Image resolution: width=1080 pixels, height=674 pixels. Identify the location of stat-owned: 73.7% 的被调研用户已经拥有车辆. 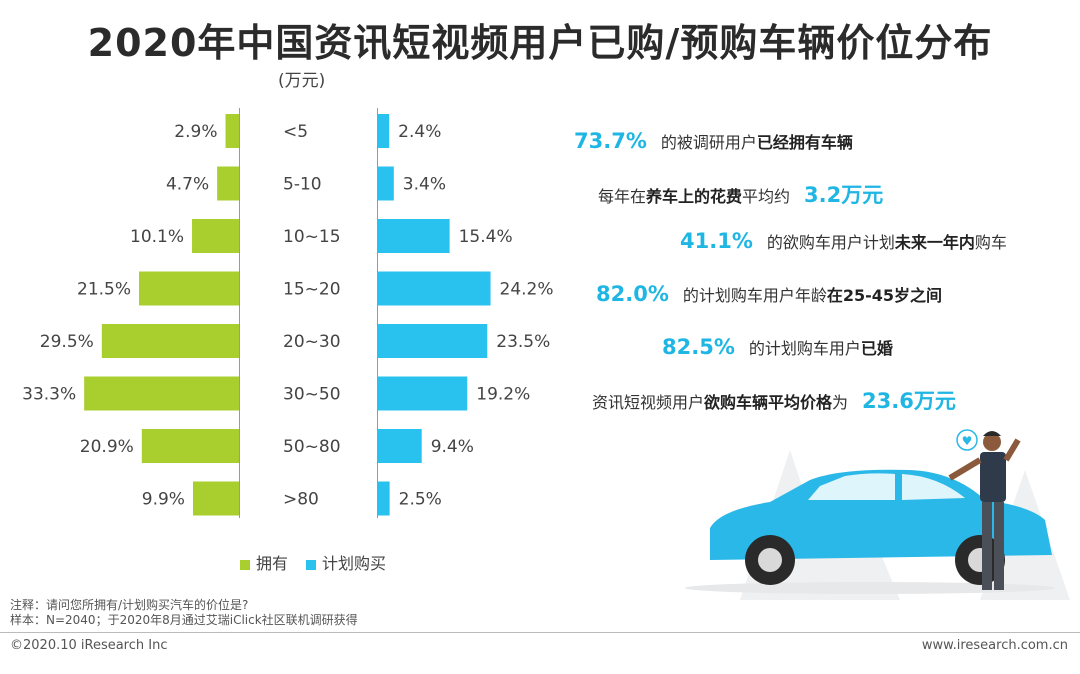
(713, 141).